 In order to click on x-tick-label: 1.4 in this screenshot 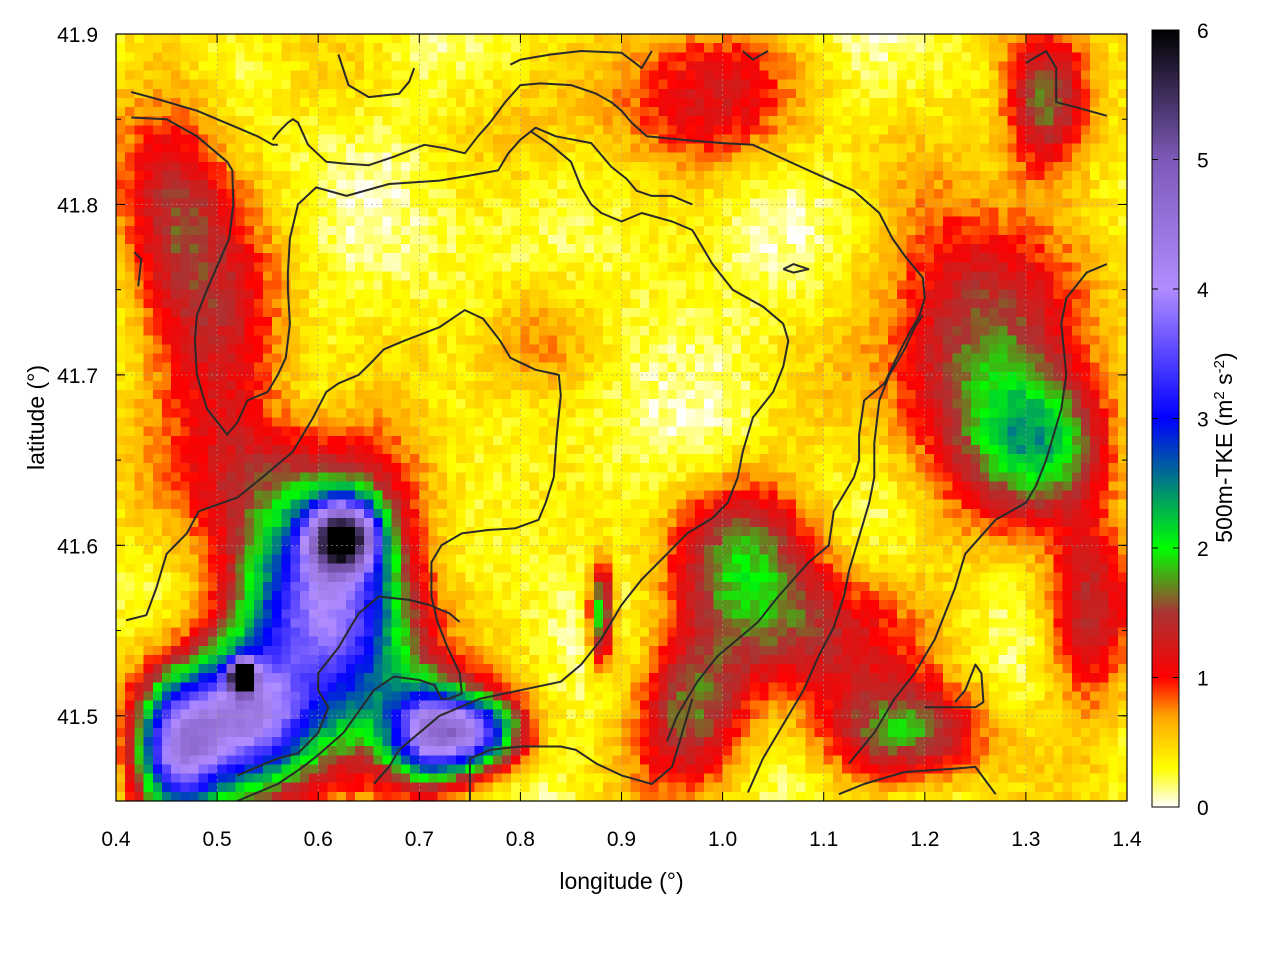, I will do `click(1127, 839)`.